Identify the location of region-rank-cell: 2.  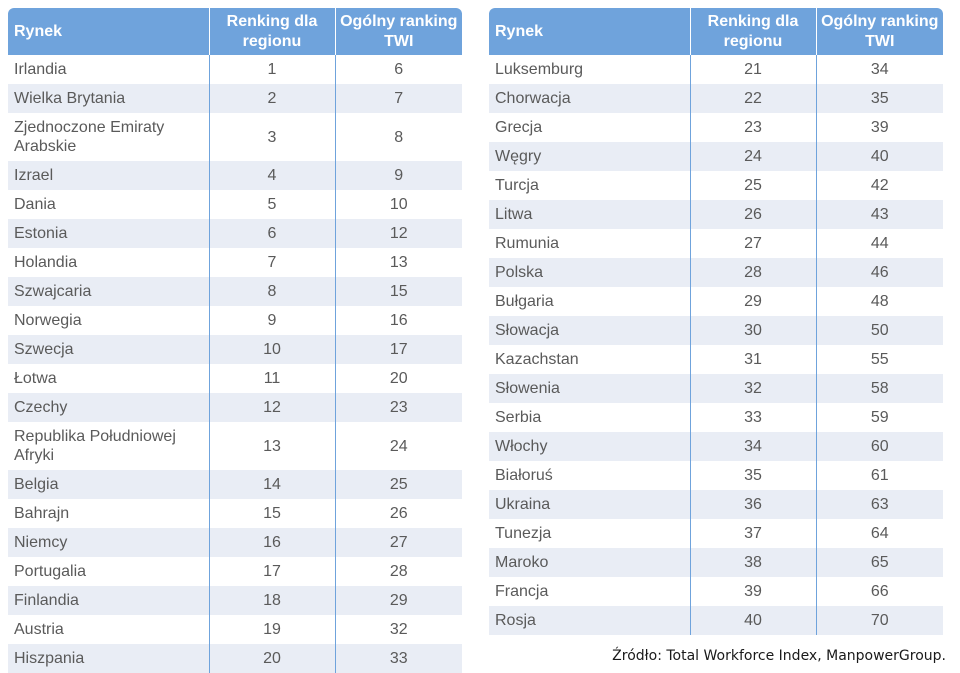
(271, 98).